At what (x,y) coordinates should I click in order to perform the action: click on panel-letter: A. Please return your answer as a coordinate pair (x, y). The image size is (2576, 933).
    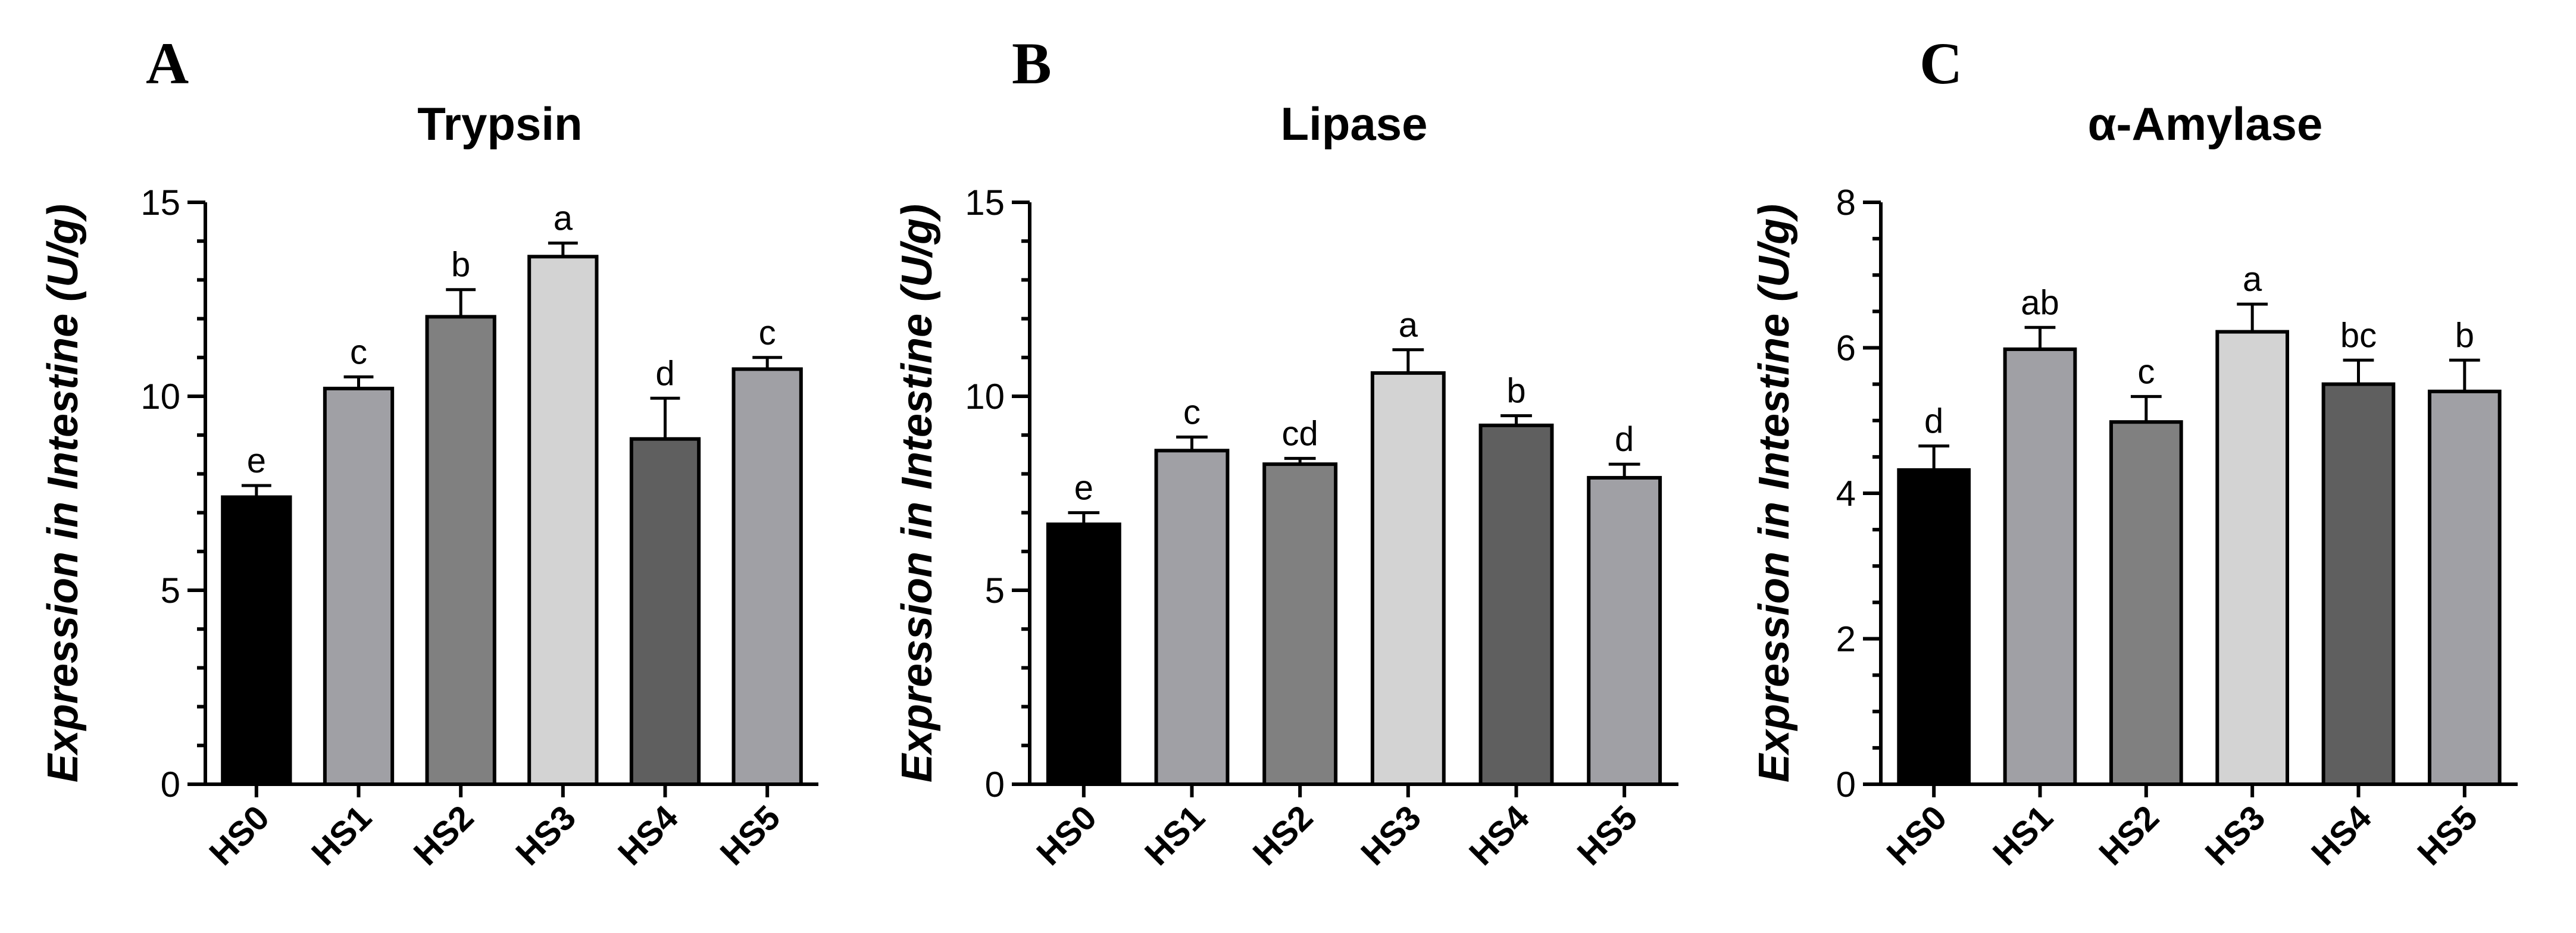
    Looking at the image, I should click on (167, 63).